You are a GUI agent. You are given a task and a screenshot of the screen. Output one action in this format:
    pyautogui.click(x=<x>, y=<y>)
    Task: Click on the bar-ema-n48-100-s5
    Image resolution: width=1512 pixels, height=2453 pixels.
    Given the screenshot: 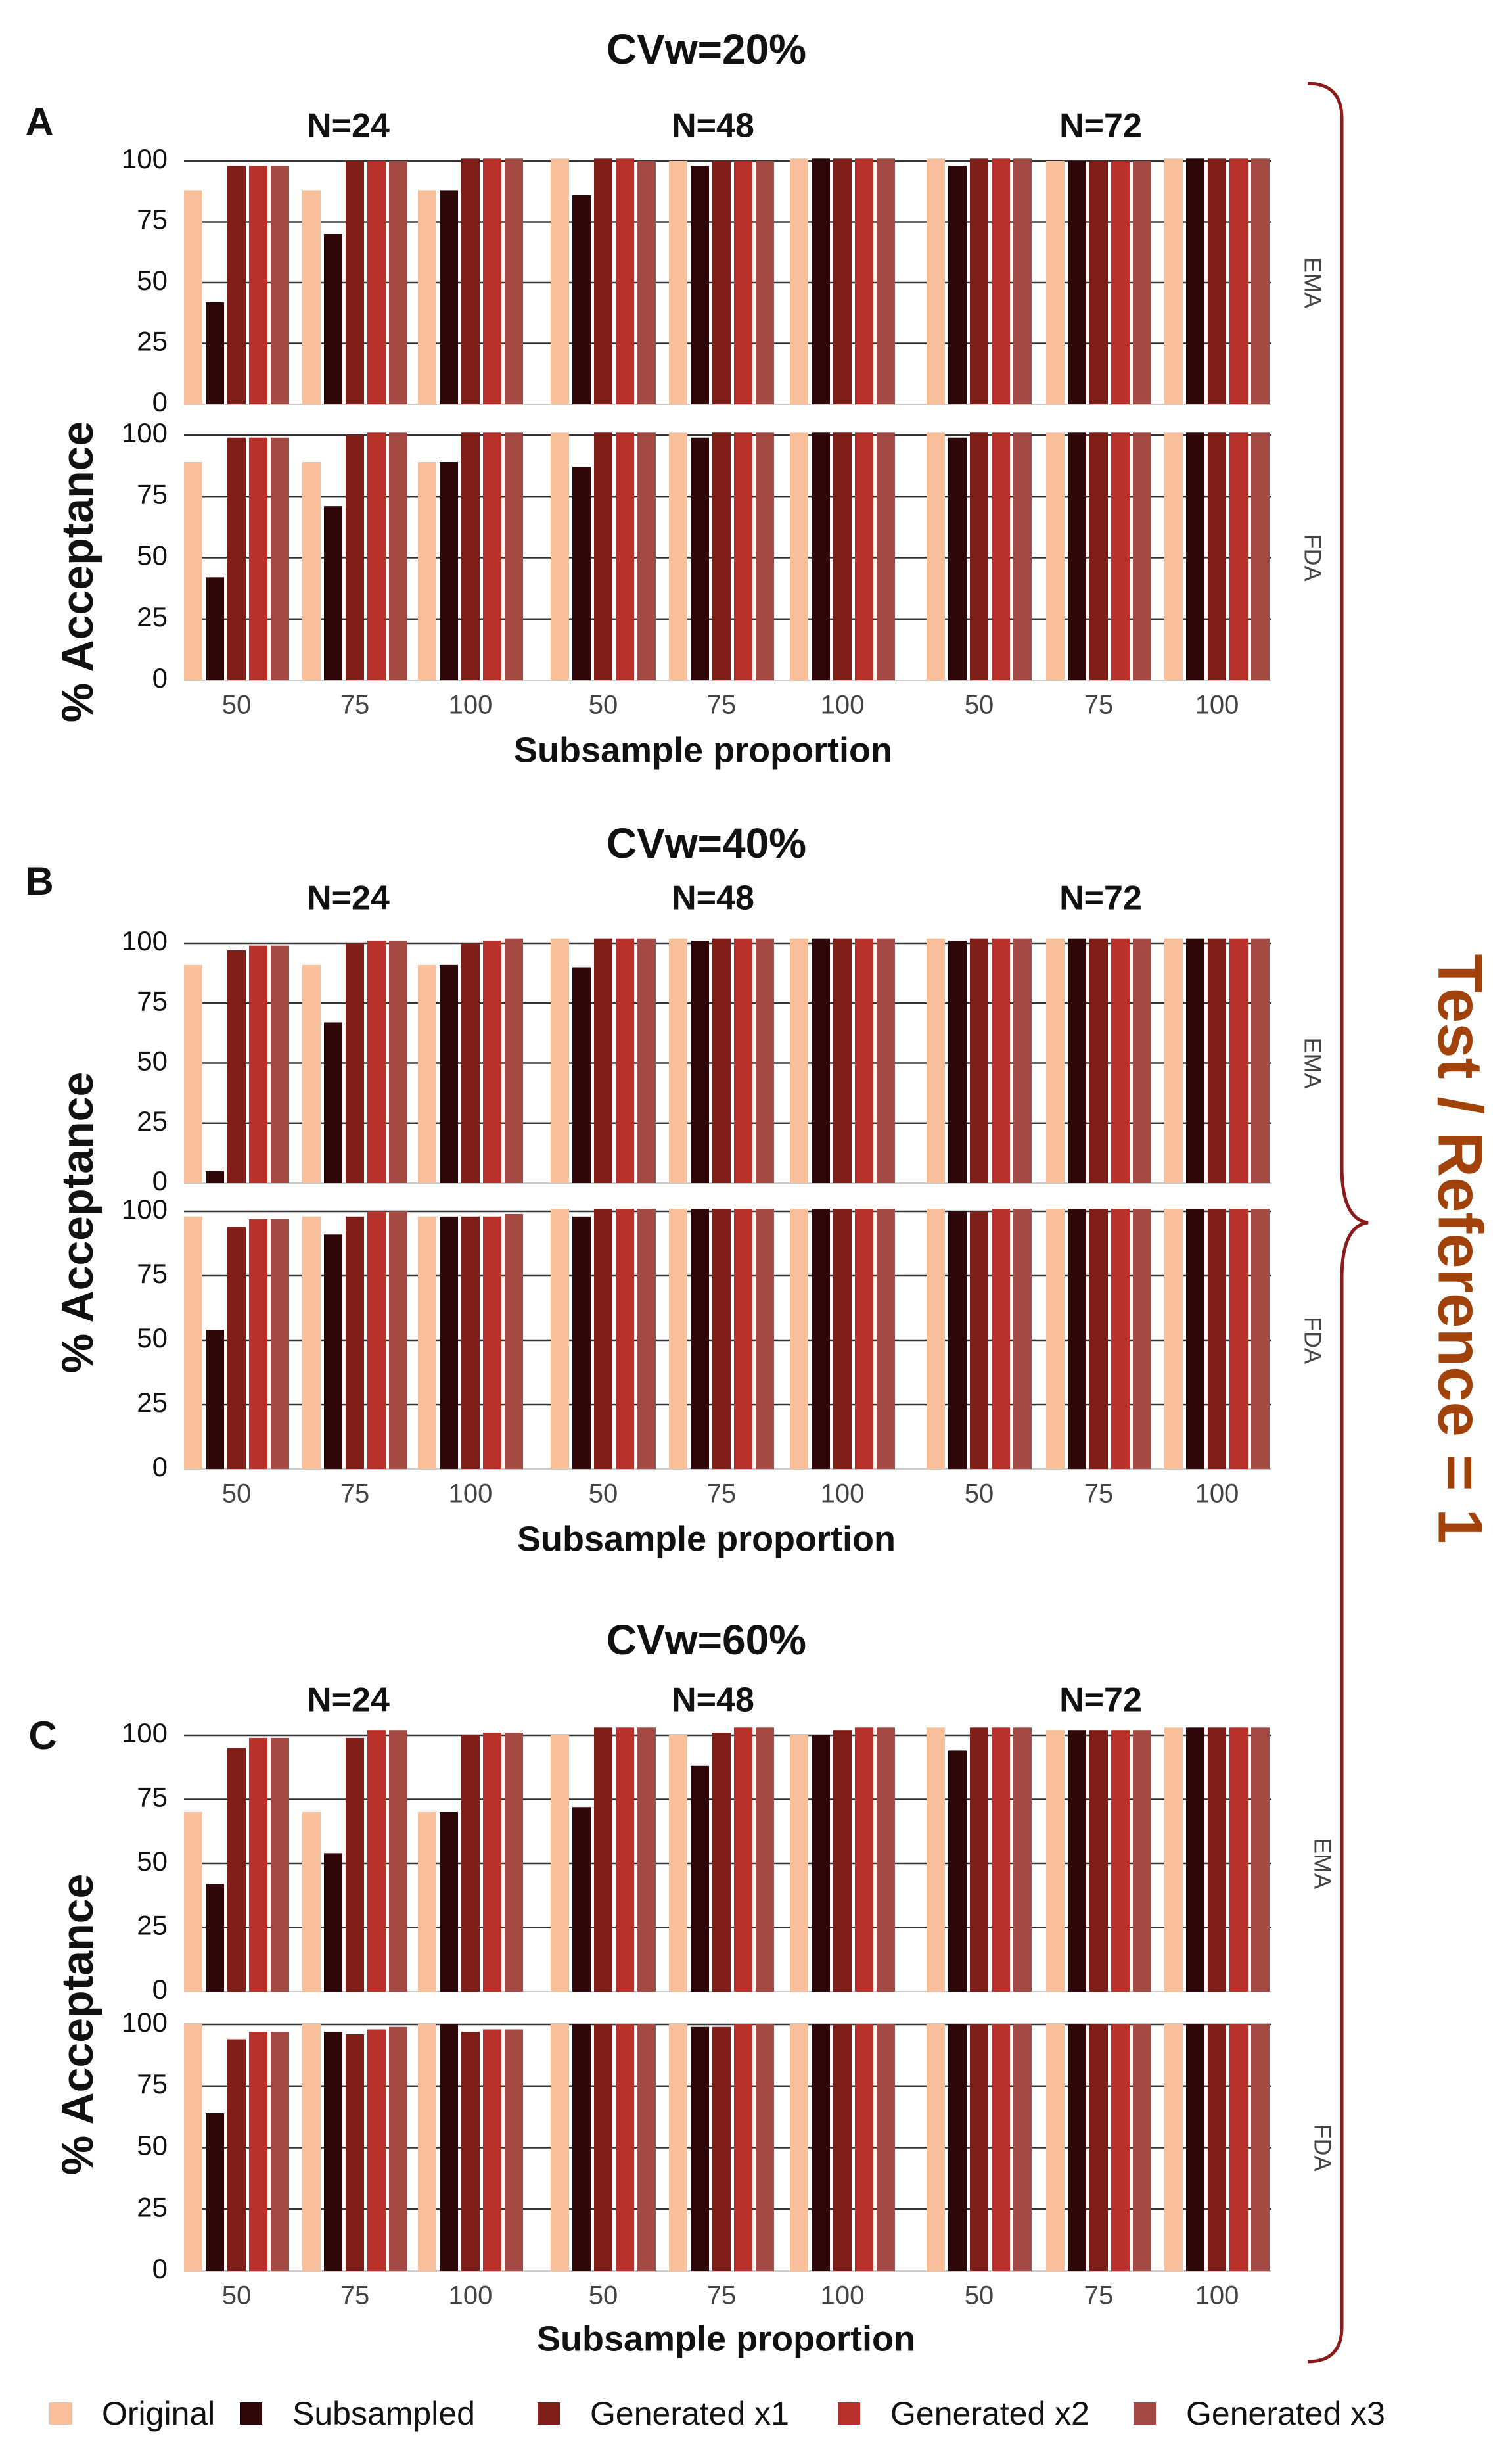 What is the action you would take?
    pyautogui.click(x=886, y=1060)
    